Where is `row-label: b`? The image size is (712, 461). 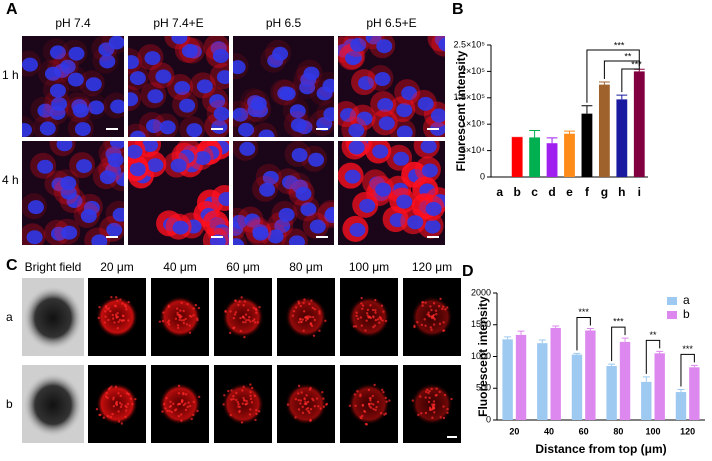
row-label: b is located at coordinates (9, 404).